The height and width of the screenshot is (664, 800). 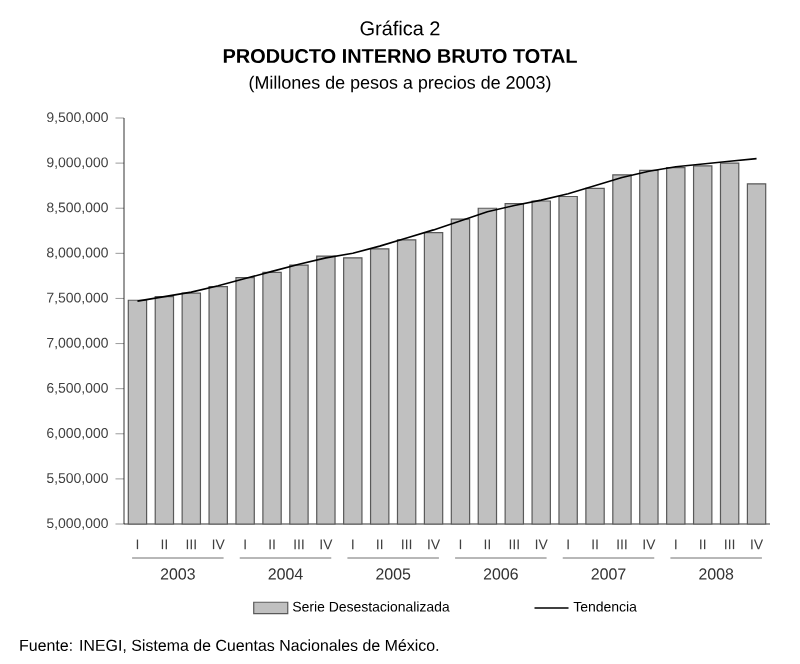 What do you see at coordinates (400, 56) in the screenshot?
I see `chart-title: PRODUCTO INTERNO BRUTO TOTAL` at bounding box center [400, 56].